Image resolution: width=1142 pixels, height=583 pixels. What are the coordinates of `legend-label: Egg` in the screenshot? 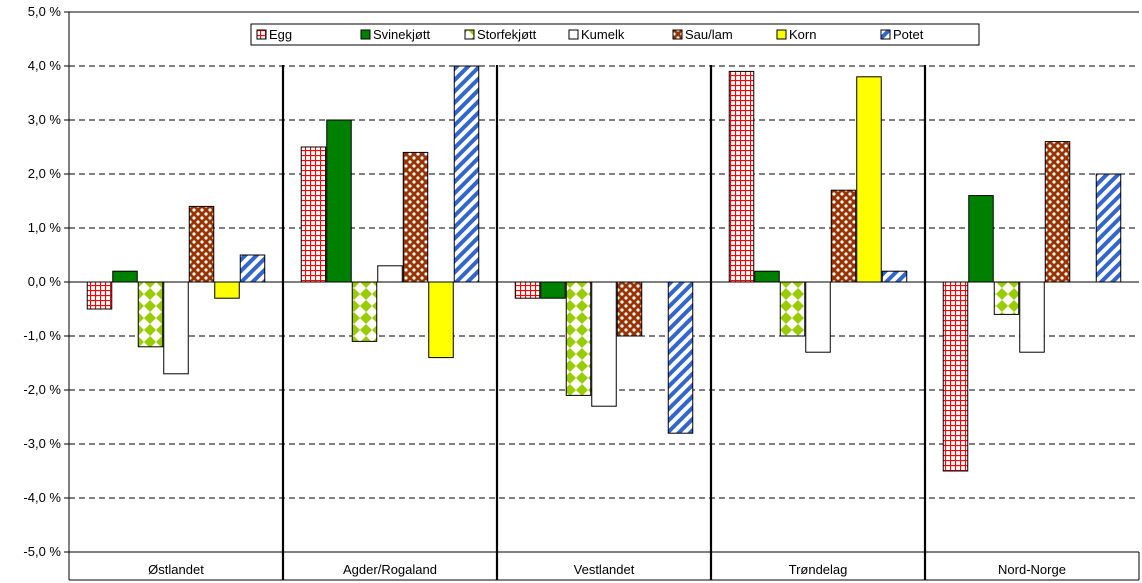 It's located at (280, 34).